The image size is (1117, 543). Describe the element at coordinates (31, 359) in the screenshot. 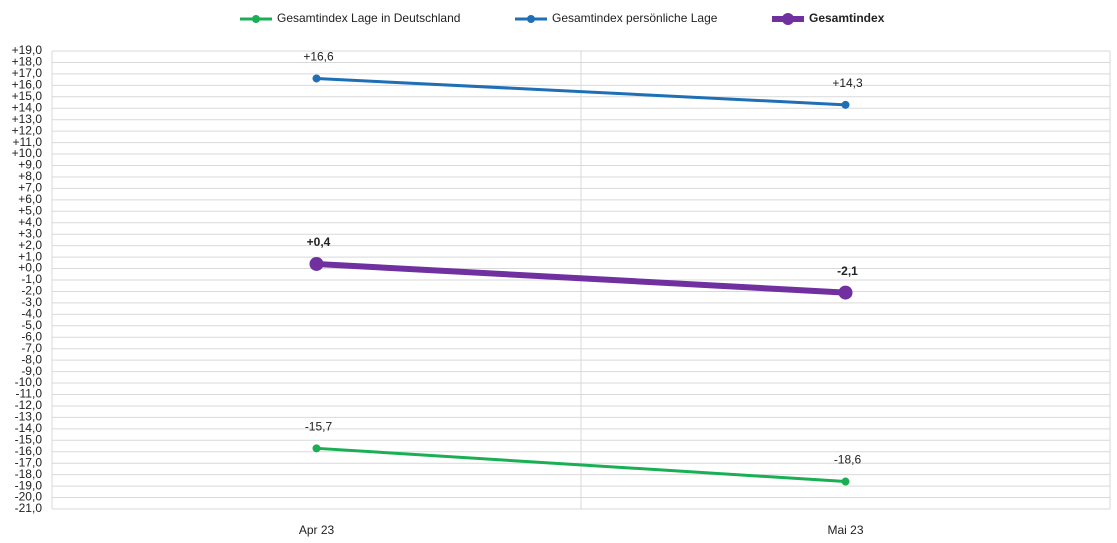

I see `y-tick-label: -8,0` at that location.